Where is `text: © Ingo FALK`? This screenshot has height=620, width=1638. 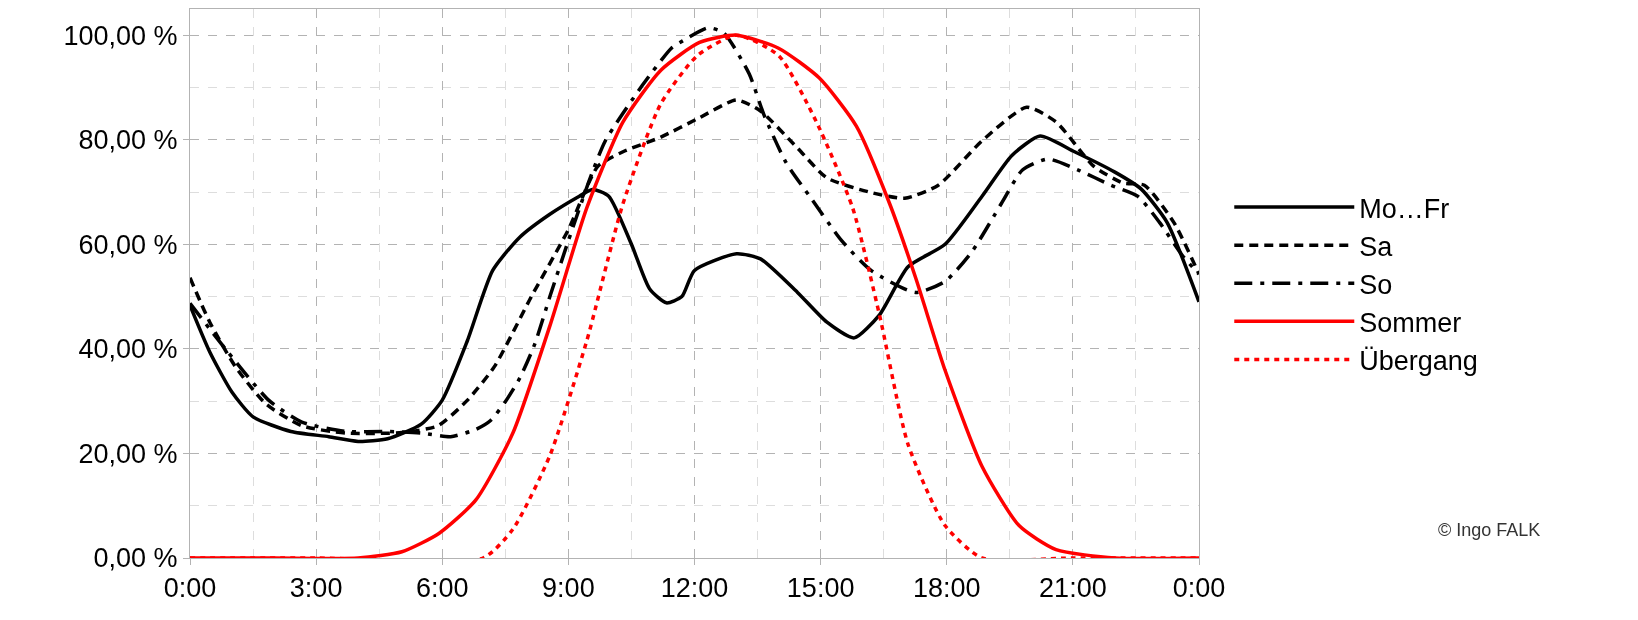
text: © Ingo FALK is located at coordinates (1489, 530).